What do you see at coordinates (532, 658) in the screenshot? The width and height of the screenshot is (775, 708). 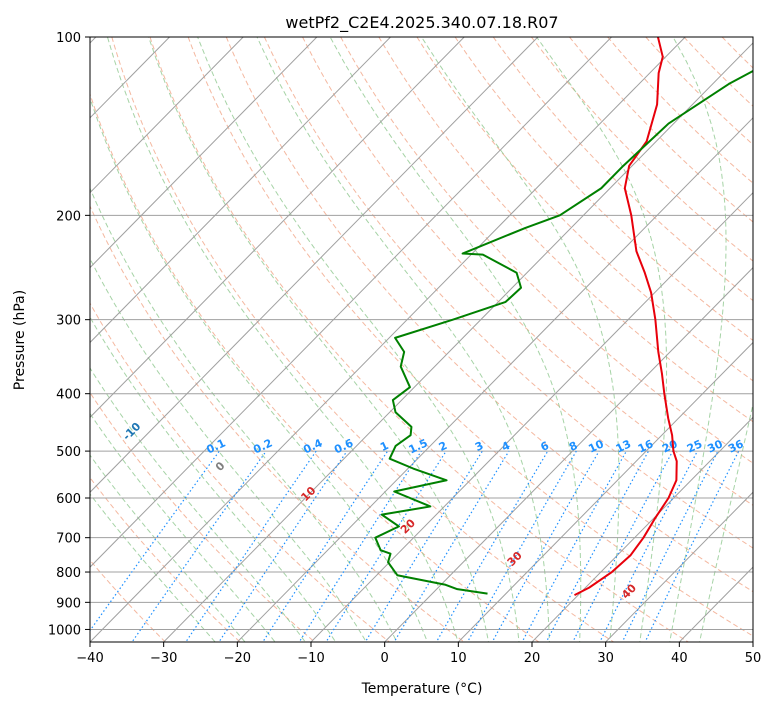 I see `x-tick-label: 20` at bounding box center [532, 658].